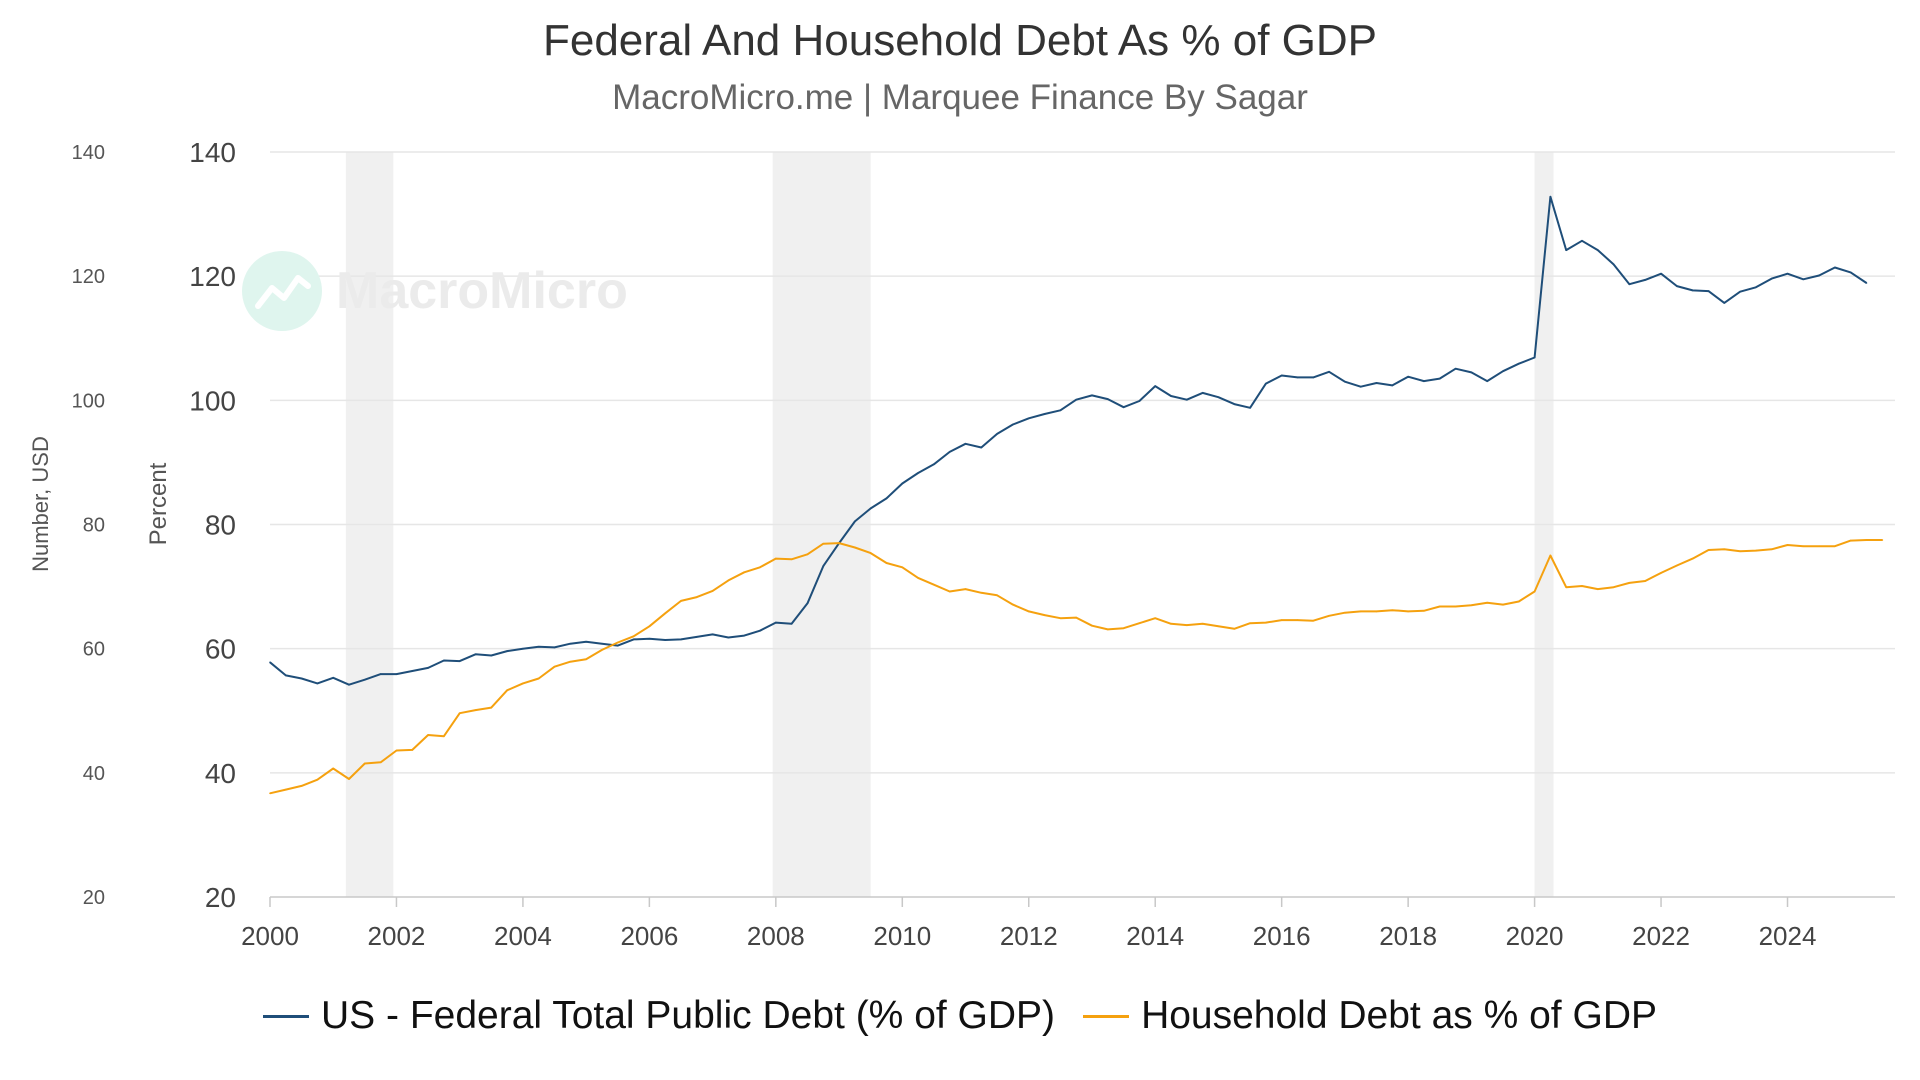 The height and width of the screenshot is (1080, 1920). Describe the element at coordinates (286, 1016) in the screenshot. I see `legend-swatch-federal` at that location.